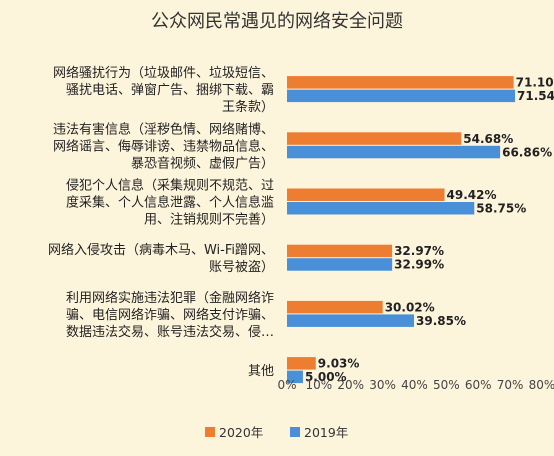 This screenshot has height=456, width=554. I want to click on legend-label: 2019年, so click(326, 432).